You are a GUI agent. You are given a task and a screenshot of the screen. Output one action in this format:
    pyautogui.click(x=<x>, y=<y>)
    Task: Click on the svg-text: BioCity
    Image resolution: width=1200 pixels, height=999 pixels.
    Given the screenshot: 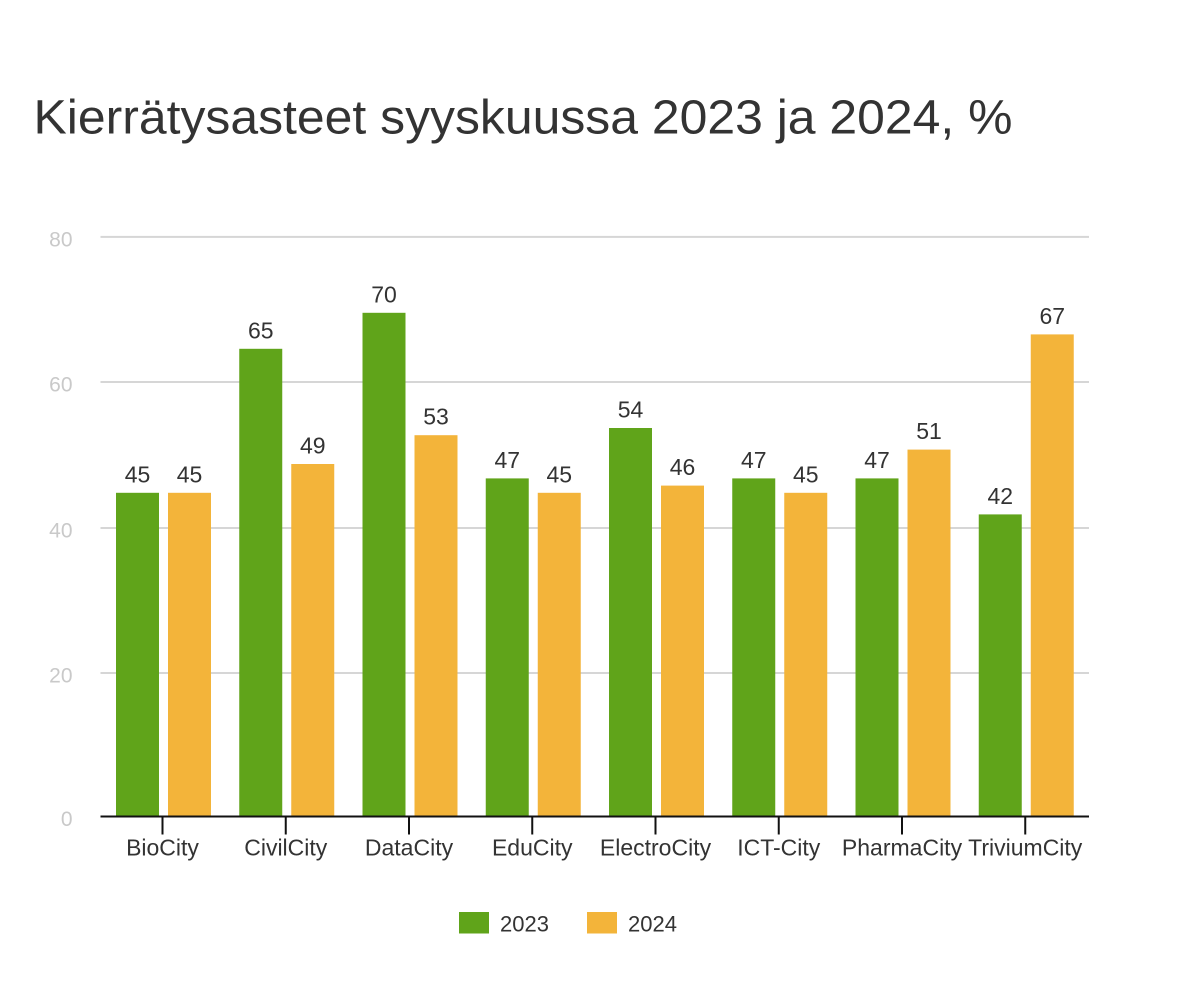 What is the action you would take?
    pyautogui.click(x=162, y=848)
    